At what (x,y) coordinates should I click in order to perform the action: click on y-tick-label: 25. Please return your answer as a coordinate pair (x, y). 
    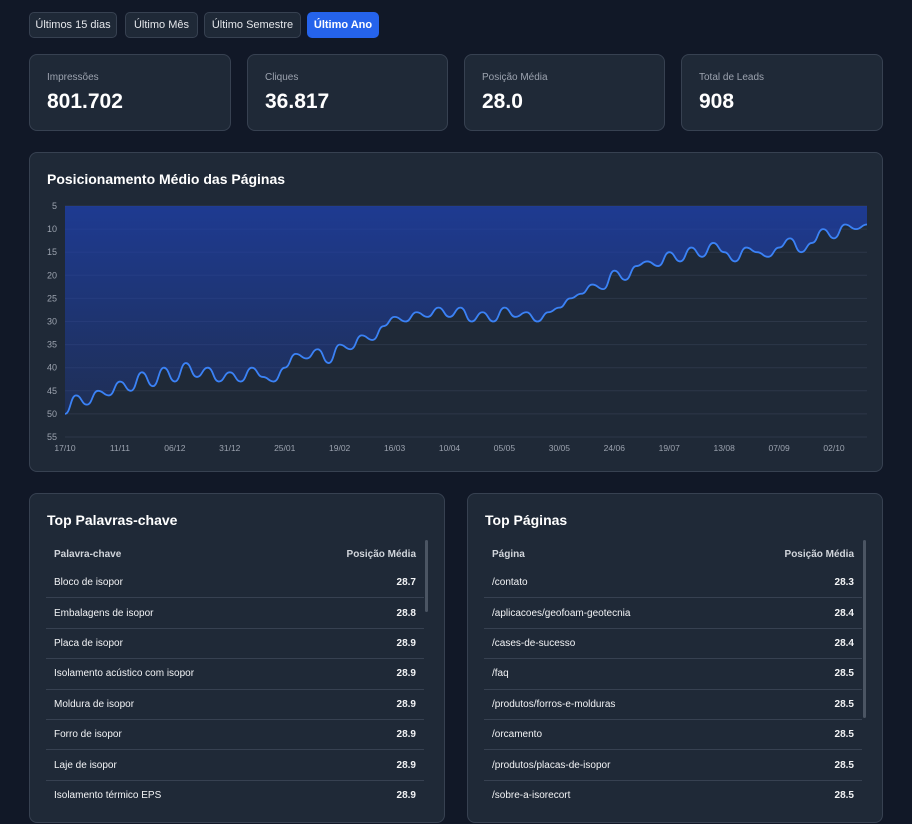
    Looking at the image, I should click on (52, 298).